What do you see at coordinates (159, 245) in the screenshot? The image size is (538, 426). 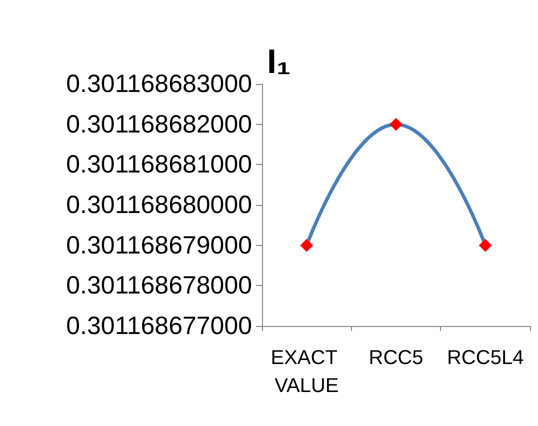 I see `y-tick-label: 0.301168679000` at bounding box center [159, 245].